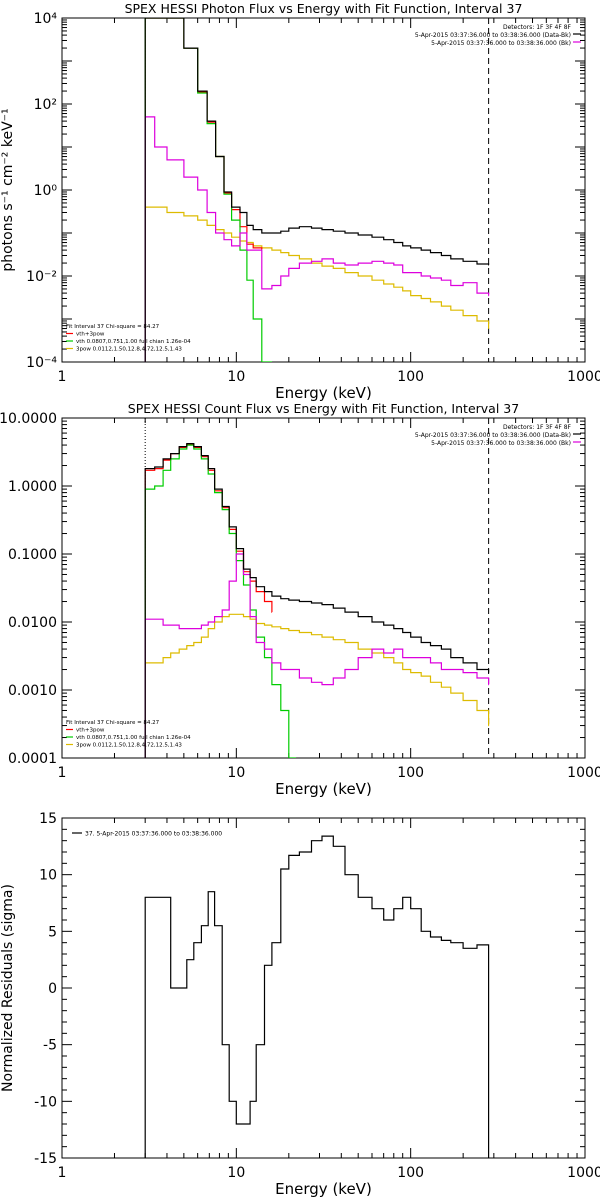  What do you see at coordinates (32, 691) in the screenshot?
I see `y-tick-label: 0.0010` at bounding box center [32, 691].